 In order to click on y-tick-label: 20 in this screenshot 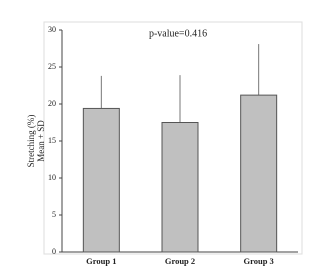, I will do `click(52, 103)`.